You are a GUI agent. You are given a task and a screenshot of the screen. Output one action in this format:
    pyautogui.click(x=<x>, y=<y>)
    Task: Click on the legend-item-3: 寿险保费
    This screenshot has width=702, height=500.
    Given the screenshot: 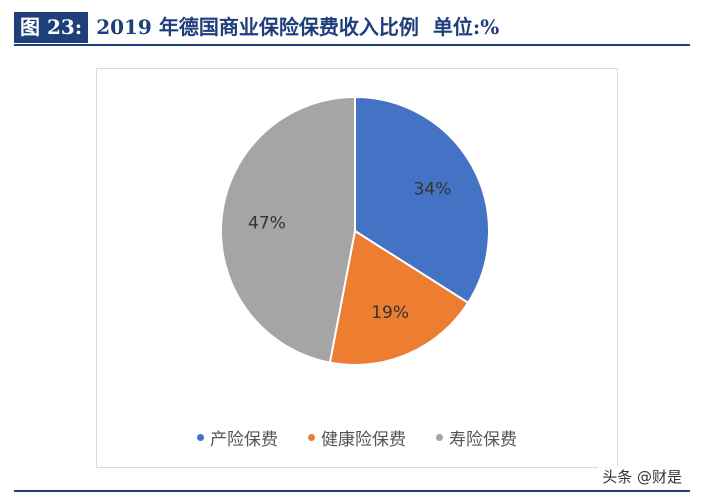 What is the action you would take?
    pyautogui.click(x=476, y=437)
    